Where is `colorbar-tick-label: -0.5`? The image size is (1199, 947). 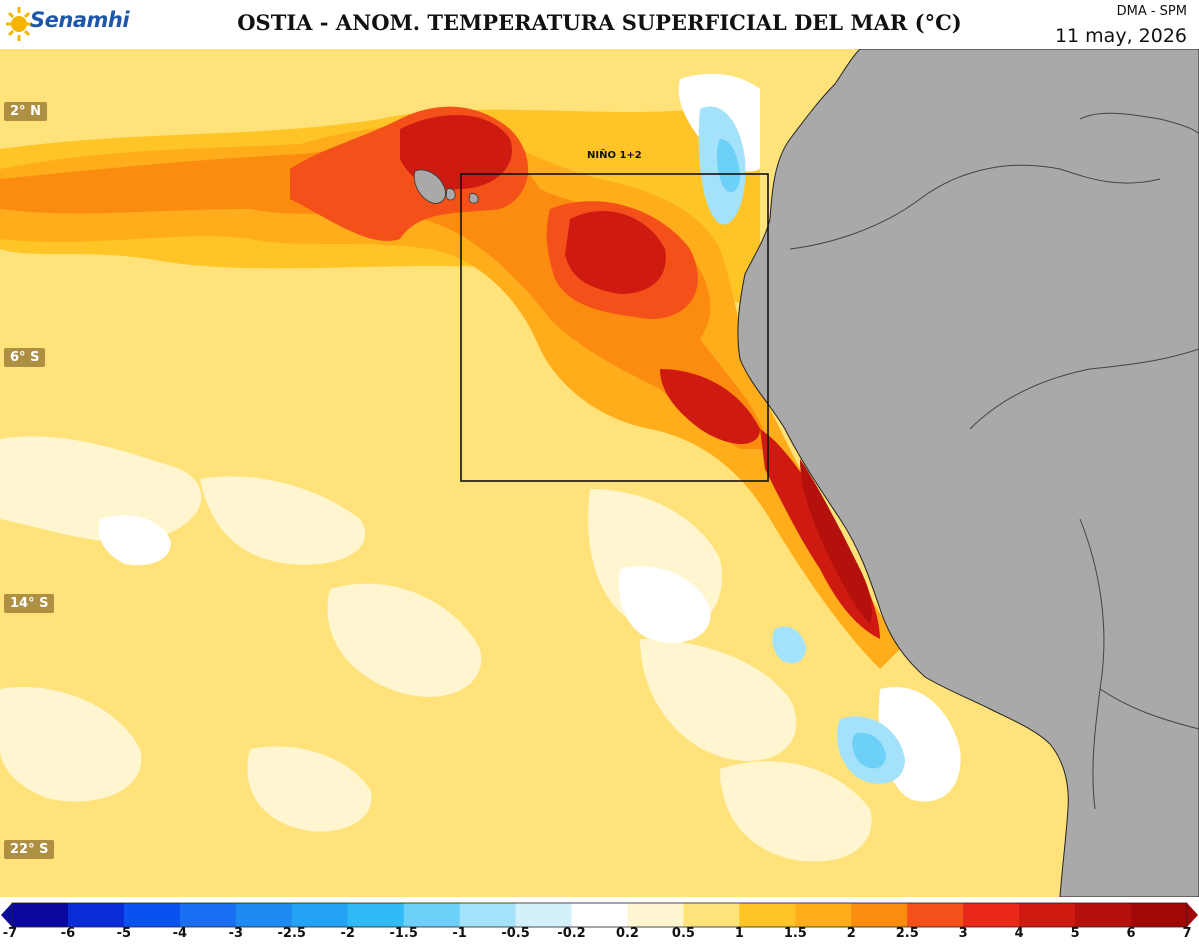 colorbar-tick-label: -0.5 is located at coordinates (515, 933).